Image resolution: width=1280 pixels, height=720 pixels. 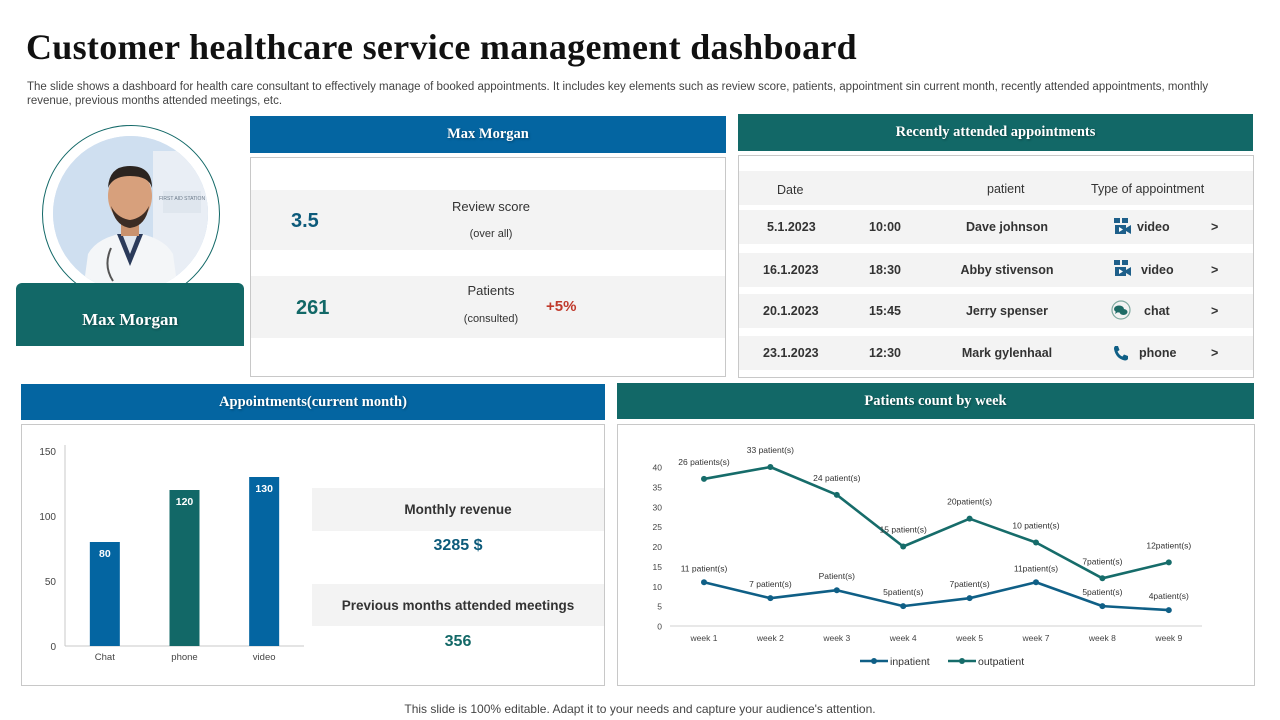 What do you see at coordinates (1001, 662) in the screenshot?
I see `legend-label-outpatient: outpatient` at bounding box center [1001, 662].